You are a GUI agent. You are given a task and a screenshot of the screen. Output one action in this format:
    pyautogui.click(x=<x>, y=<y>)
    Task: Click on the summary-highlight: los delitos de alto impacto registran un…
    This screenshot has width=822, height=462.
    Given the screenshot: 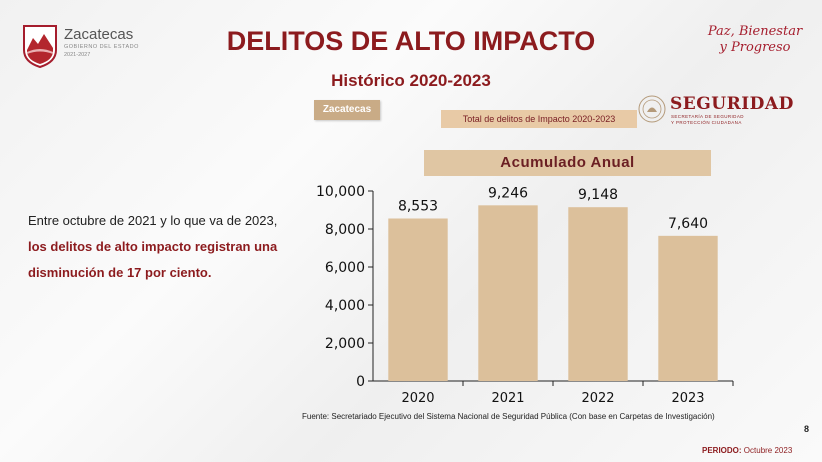 What is the action you would take?
    pyautogui.click(x=153, y=259)
    